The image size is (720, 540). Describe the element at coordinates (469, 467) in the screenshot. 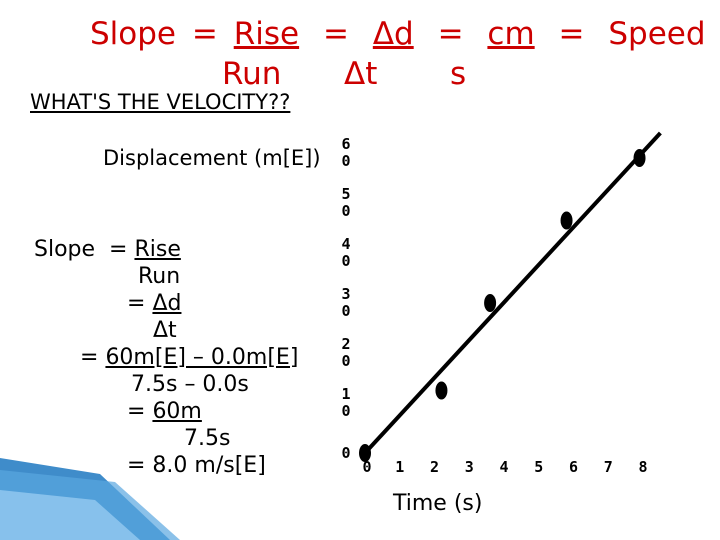

I see `x-tick-label: 3` at that location.